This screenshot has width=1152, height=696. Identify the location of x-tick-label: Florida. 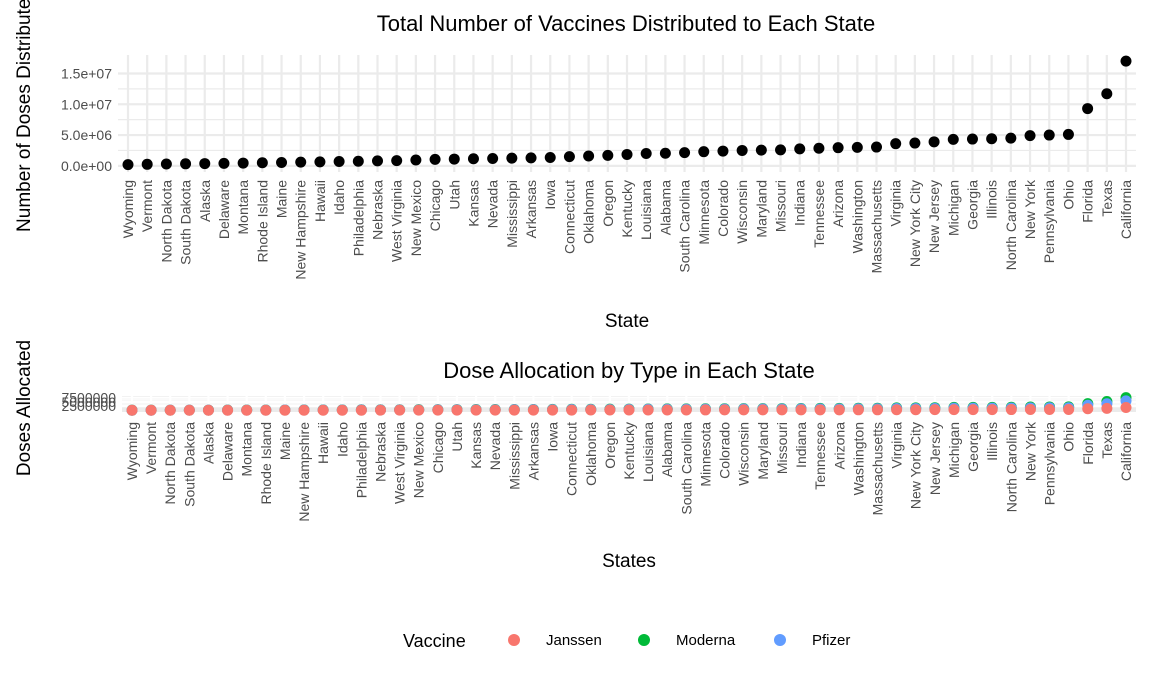
(1088, 201).